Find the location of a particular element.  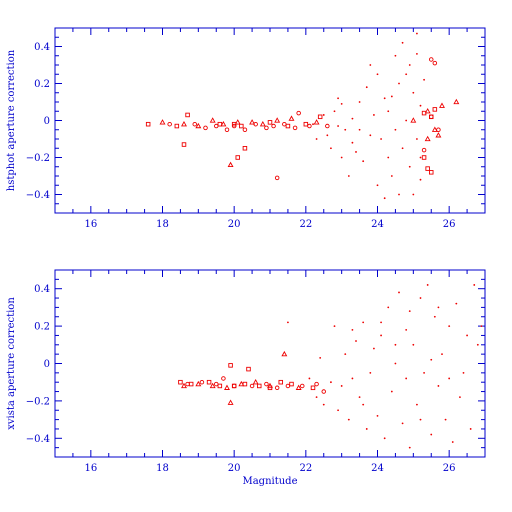

y-axis-label: hstphot aperture correction is located at coordinates (11, 120).